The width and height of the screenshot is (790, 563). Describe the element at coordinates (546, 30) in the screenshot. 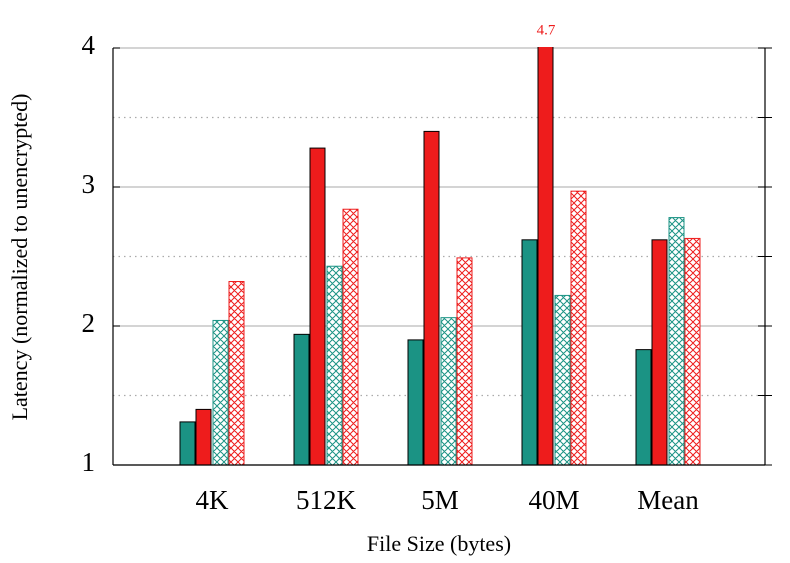

I see `overflow-label: 4.7` at that location.